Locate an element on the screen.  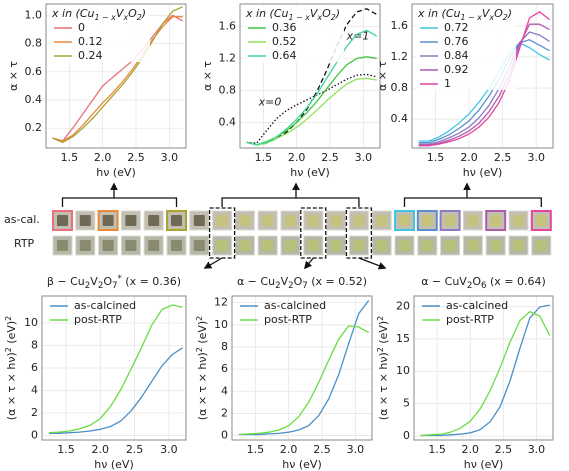
chart-title-part: O is located at coordinates (107, 281).